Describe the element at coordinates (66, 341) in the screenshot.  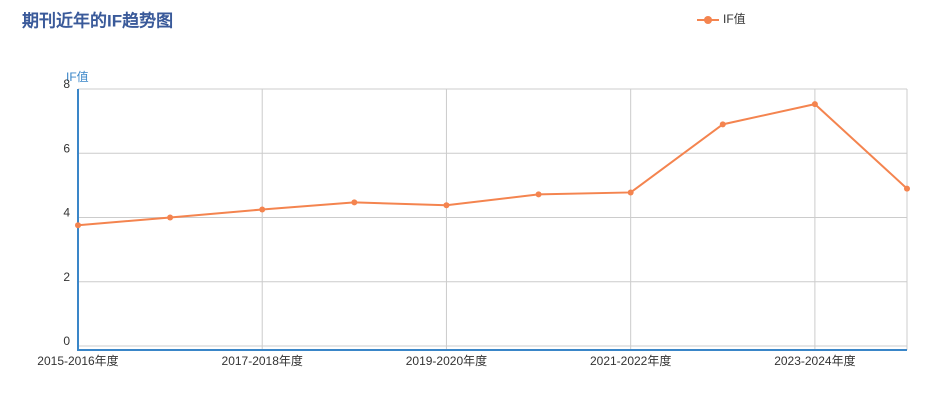
I see `y-tick-label: 0` at that location.